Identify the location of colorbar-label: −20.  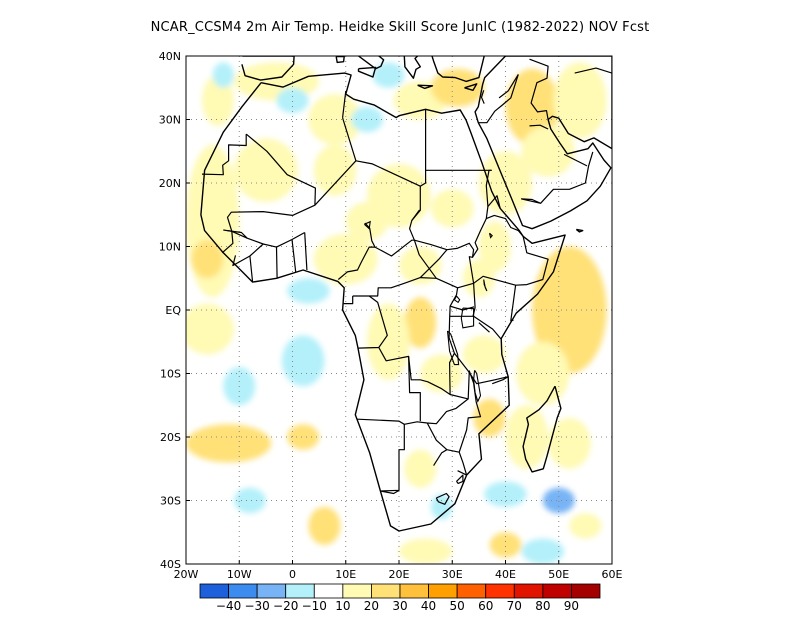
(285, 606).